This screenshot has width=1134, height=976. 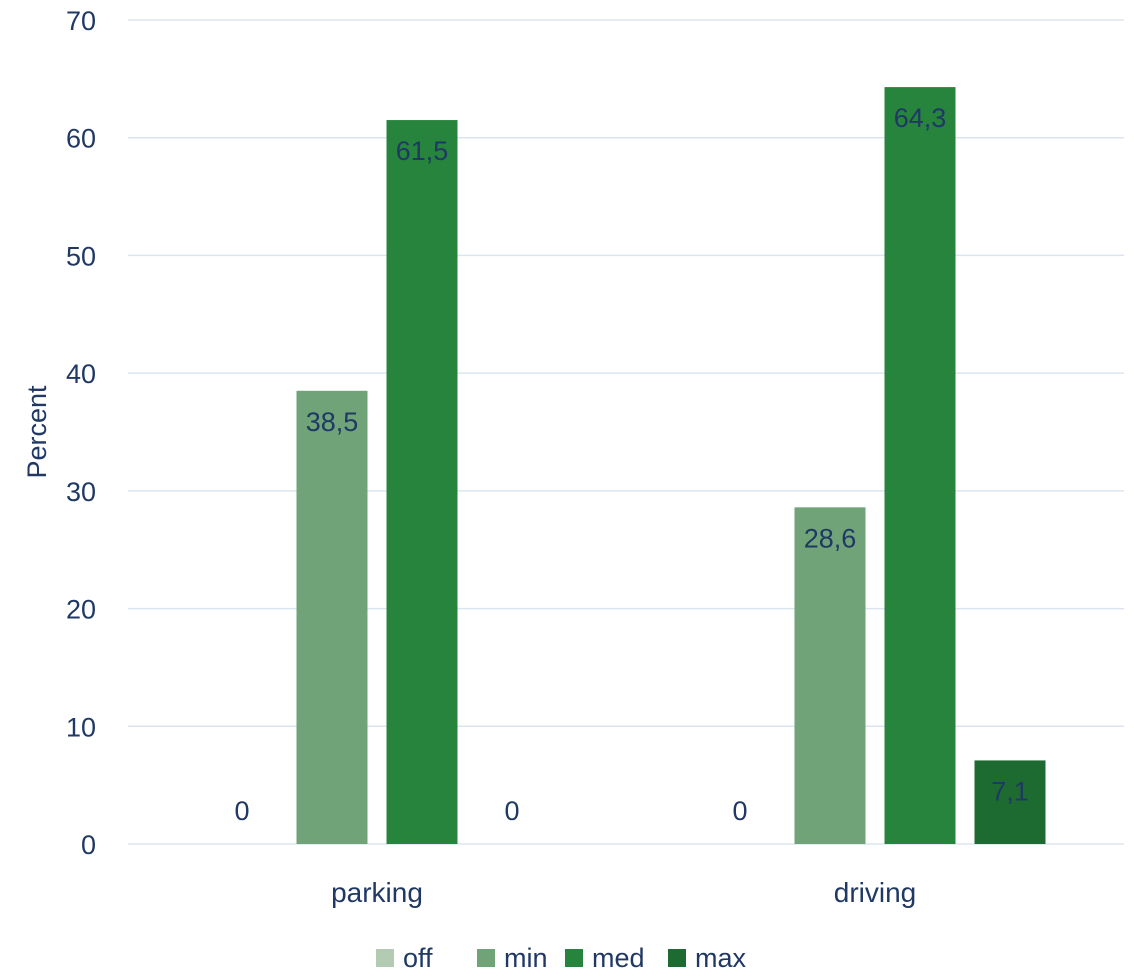 I want to click on category-labels: parking driving, so click(x=623, y=892).